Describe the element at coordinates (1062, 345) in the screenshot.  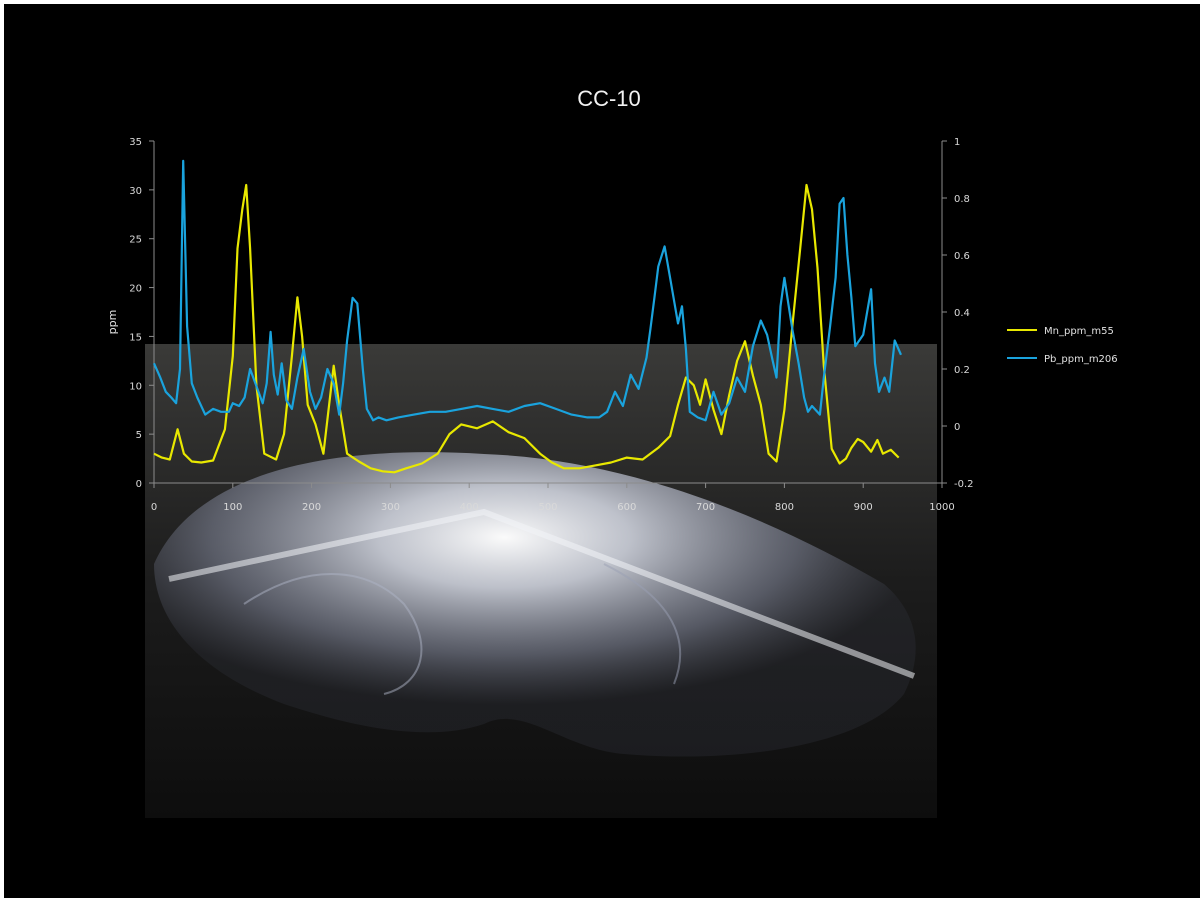
I see `legend: Mn_ppm_m55 Pb_ppm_m206` at that location.